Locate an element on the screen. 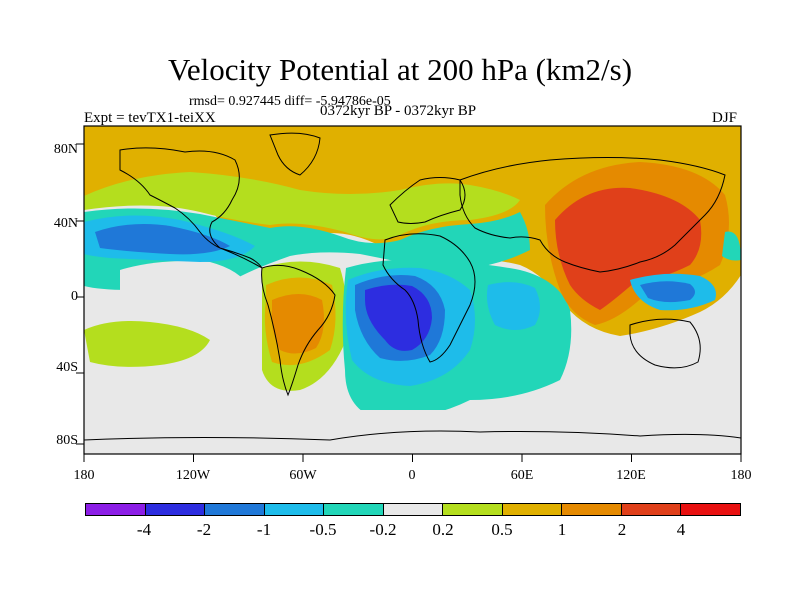 The height and width of the screenshot is (600, 800). coast-europe is located at coordinates (427, 200).